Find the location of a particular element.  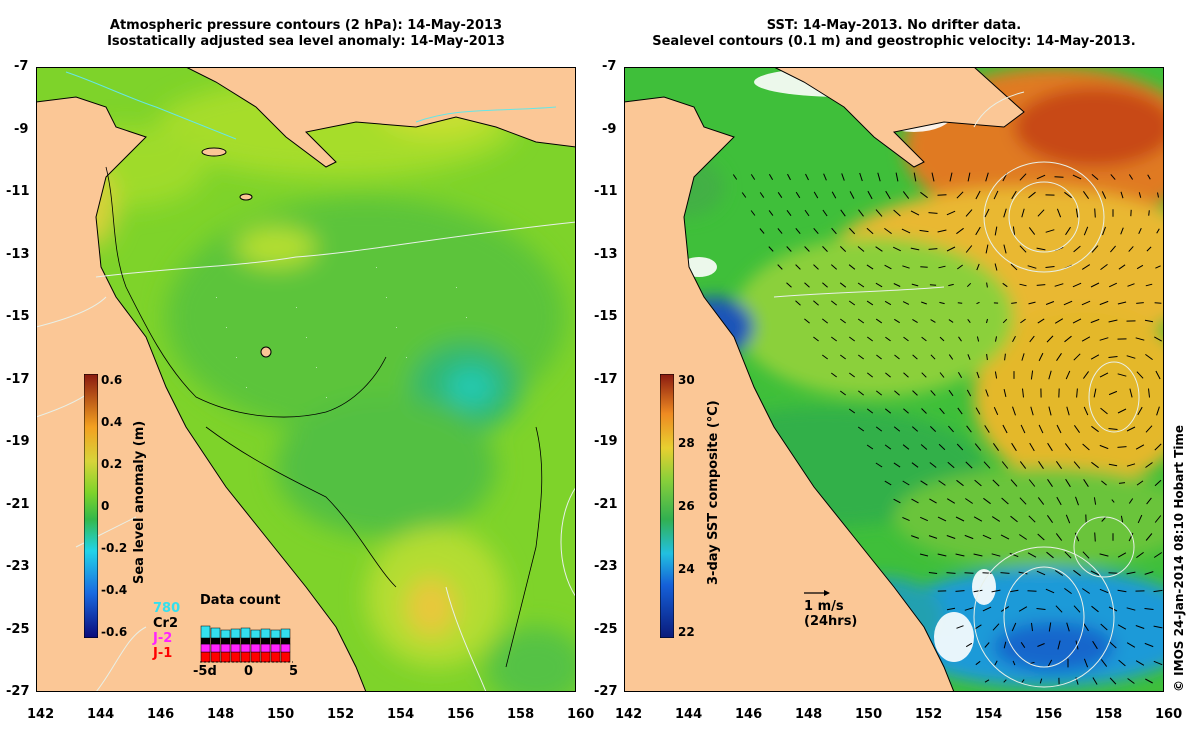

lon-tick-label: 158 is located at coordinates (1109, 714).